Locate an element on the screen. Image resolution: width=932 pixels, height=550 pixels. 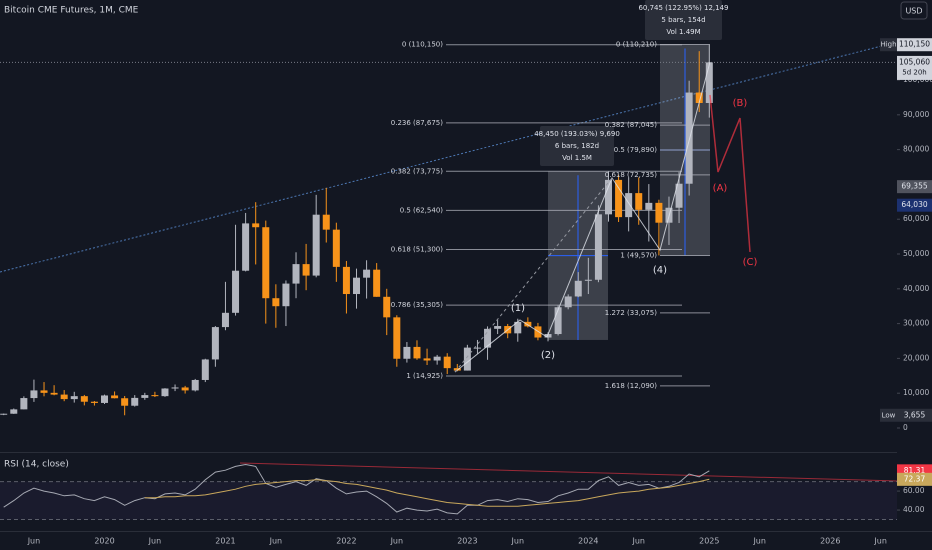
y-tick-label: 90,000 is located at coordinates (916, 114).